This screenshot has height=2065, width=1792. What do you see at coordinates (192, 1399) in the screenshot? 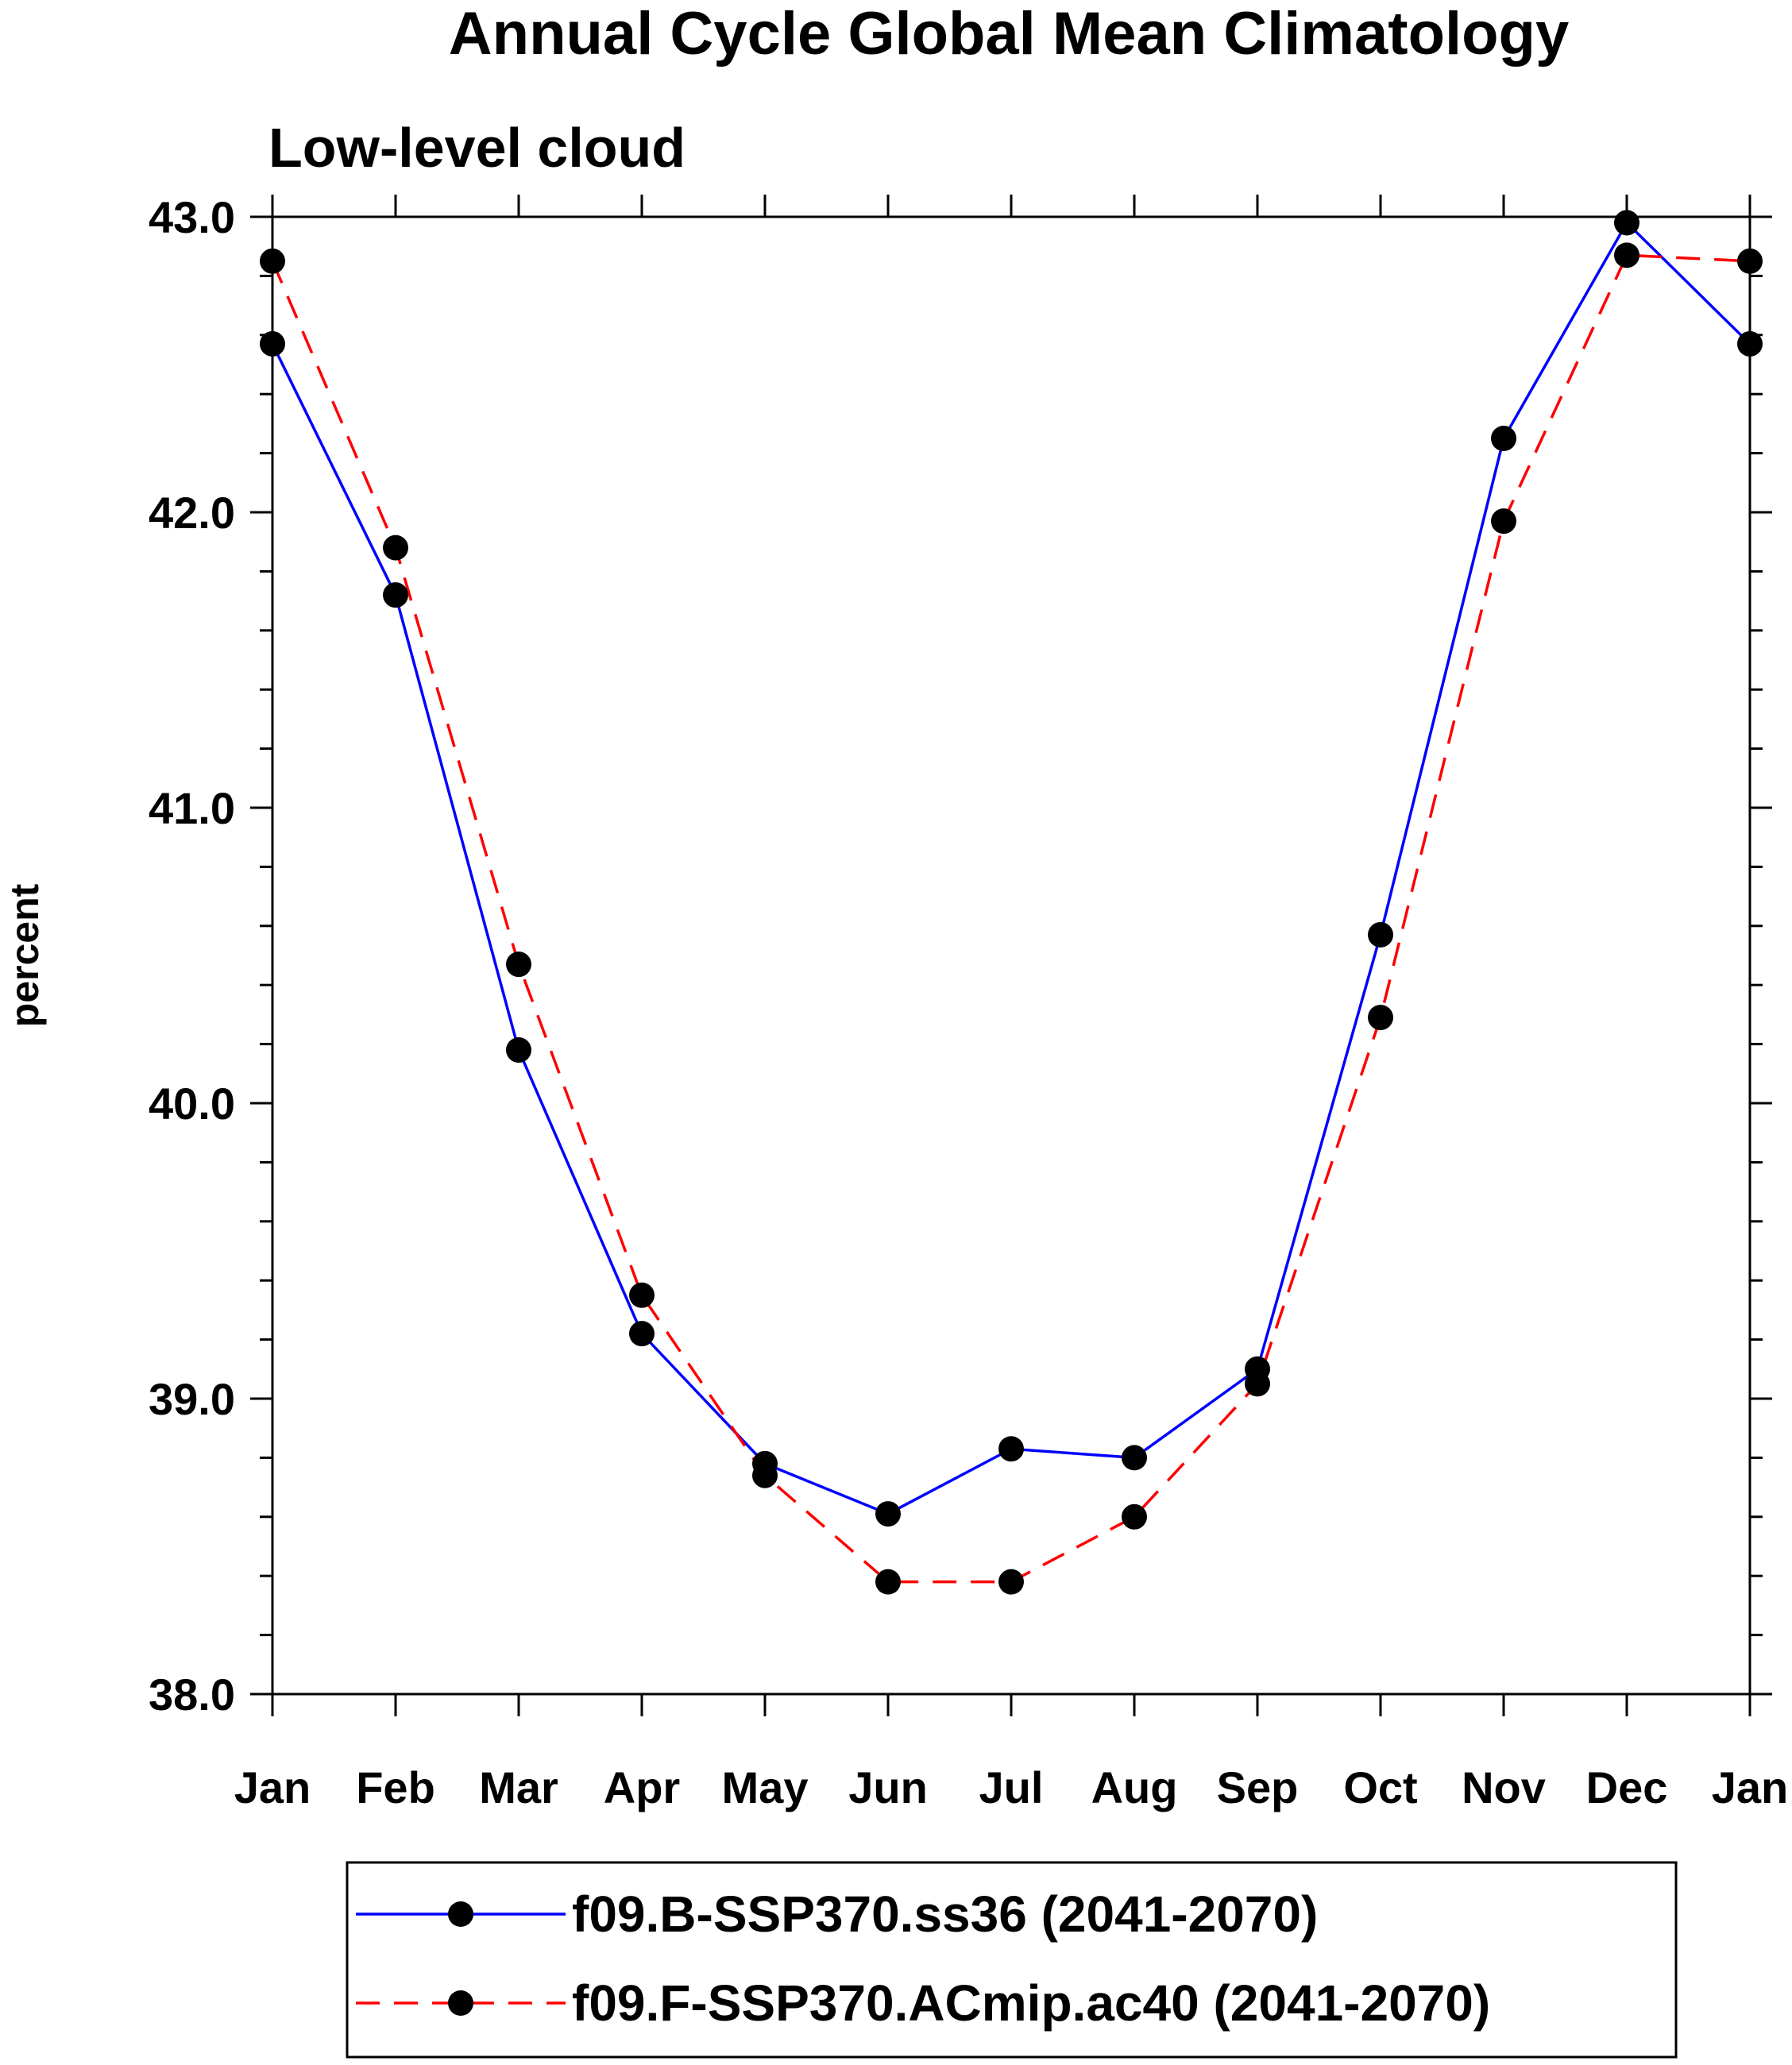
I see `y-tick-label: 39.0` at bounding box center [192, 1399].